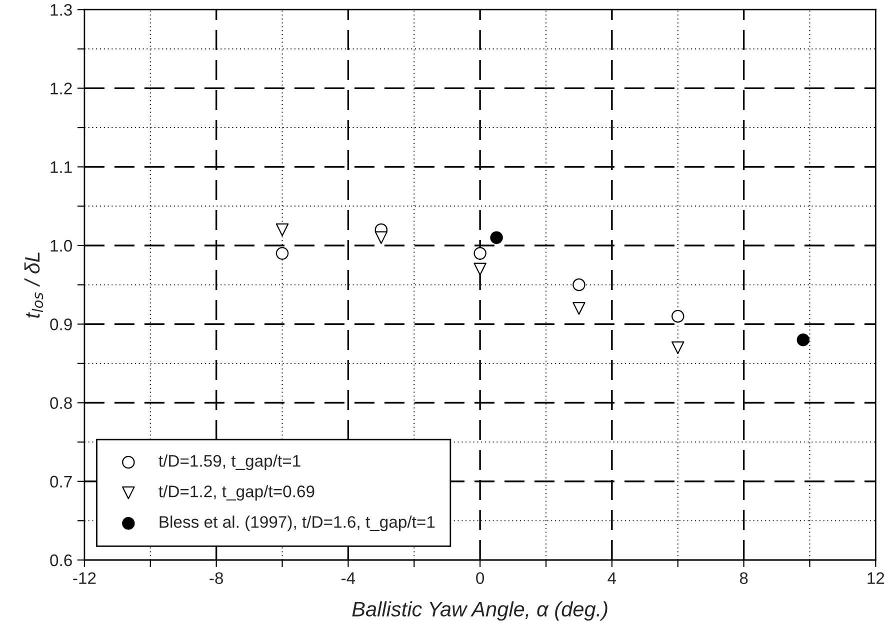  I want to click on x-tick-label: 8, so click(744, 578).